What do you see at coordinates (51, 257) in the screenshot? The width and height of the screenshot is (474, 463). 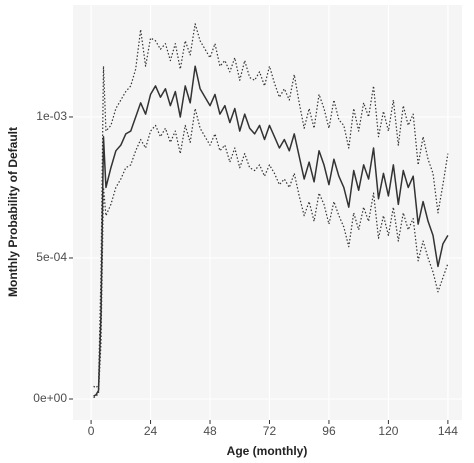 I see `y-tick-label: 5e-04` at bounding box center [51, 257].